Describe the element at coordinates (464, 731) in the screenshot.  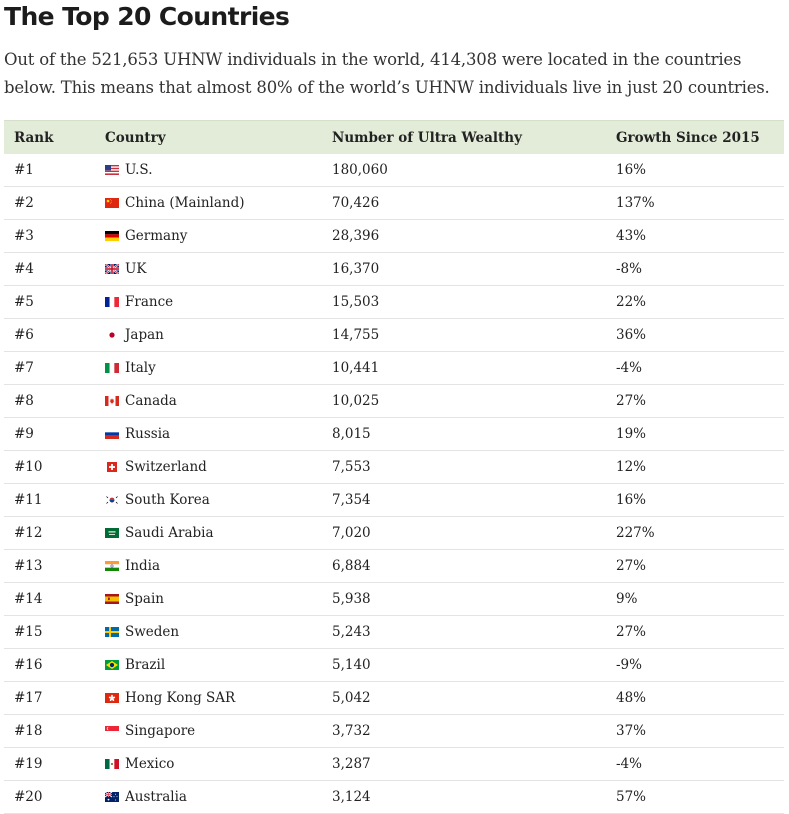
I see `number-cell: 3,732` at that location.